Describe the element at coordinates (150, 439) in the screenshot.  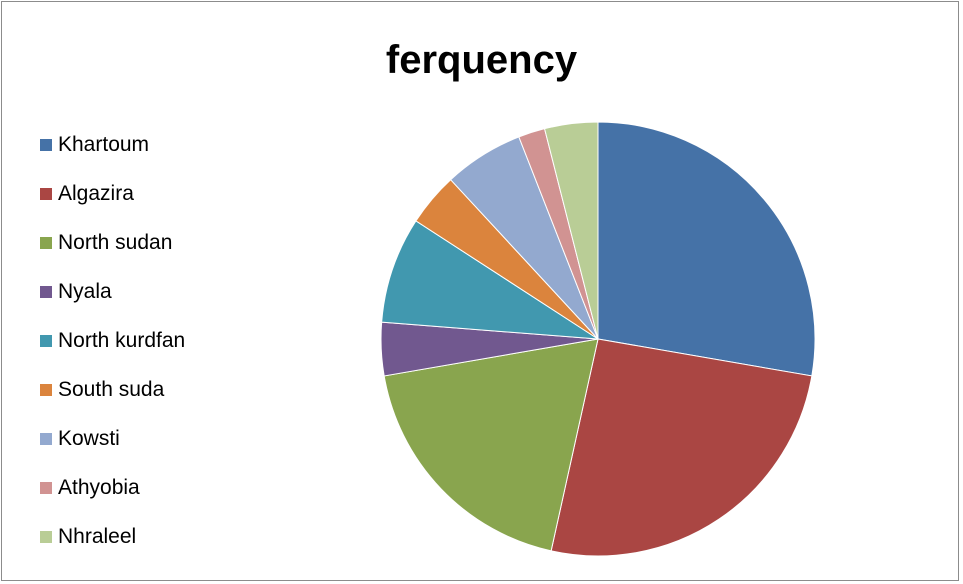
I see `legend-item-kowsti: Kowsti` at that location.